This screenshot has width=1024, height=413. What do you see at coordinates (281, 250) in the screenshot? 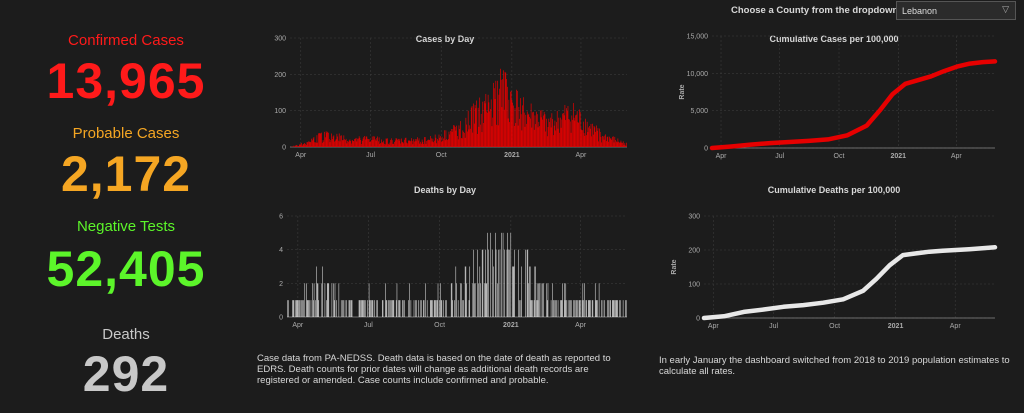
I see `y-tick-label: 4` at bounding box center [281, 250].